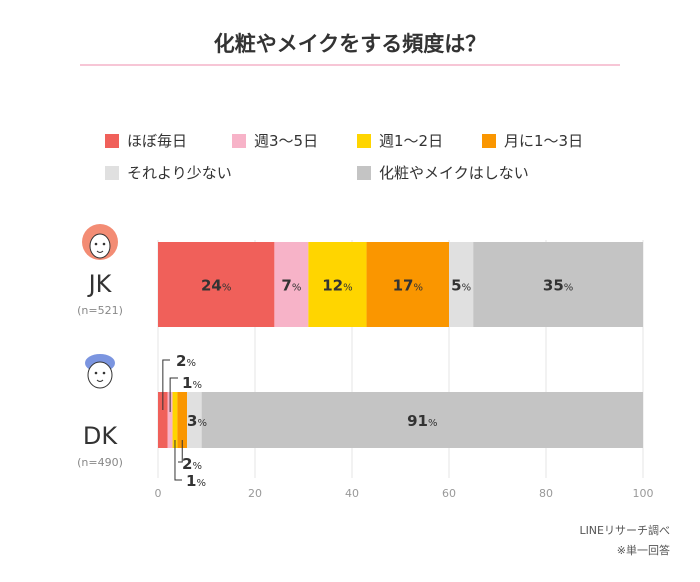  I want to click on legend-item: 週1〜2日, so click(400, 140).